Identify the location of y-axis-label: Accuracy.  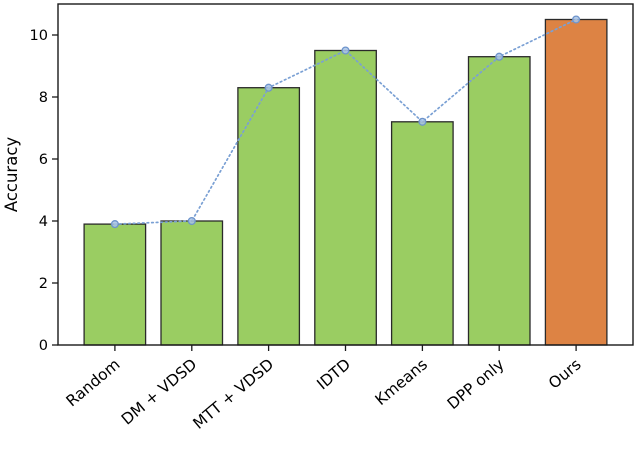
(11, 175).